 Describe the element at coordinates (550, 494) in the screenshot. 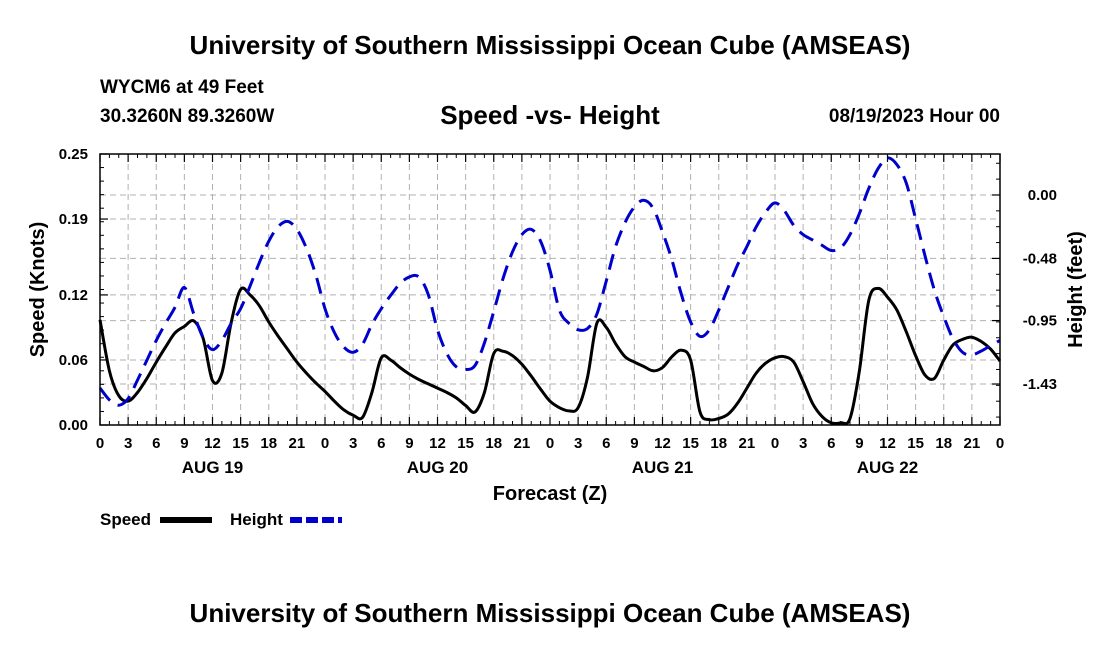

I see `x-axis-label: Forecast (Z)` at that location.